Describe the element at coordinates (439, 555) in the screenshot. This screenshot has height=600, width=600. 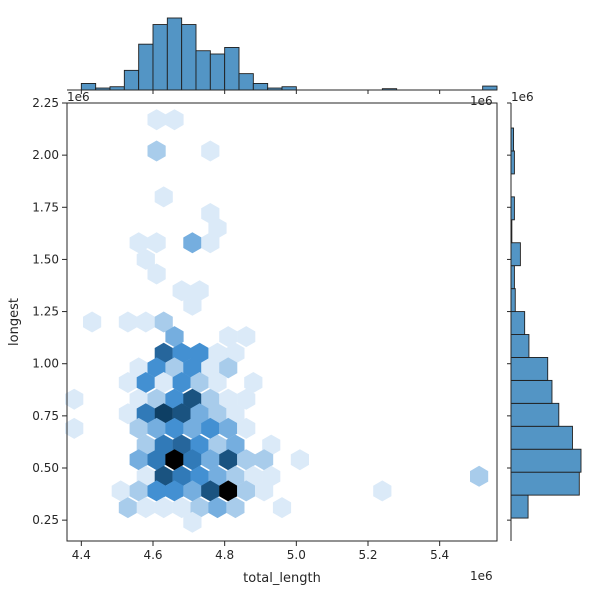
I see `x-tick-label: 5.4` at that location.